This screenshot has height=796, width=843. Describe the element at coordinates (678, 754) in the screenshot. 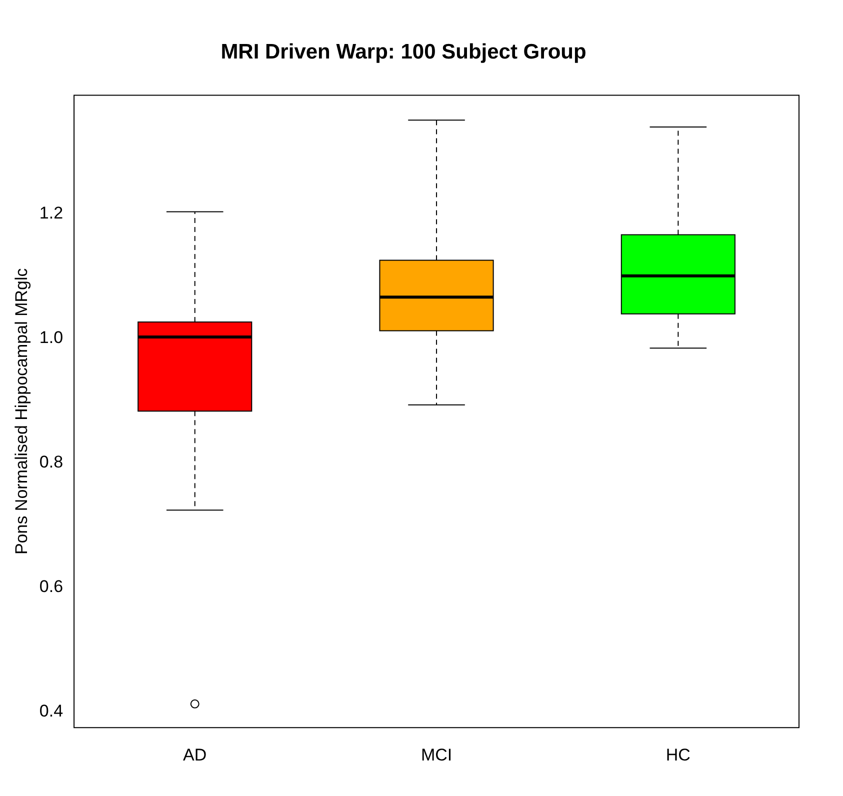

I see `x-tick-label: HC` at that location.